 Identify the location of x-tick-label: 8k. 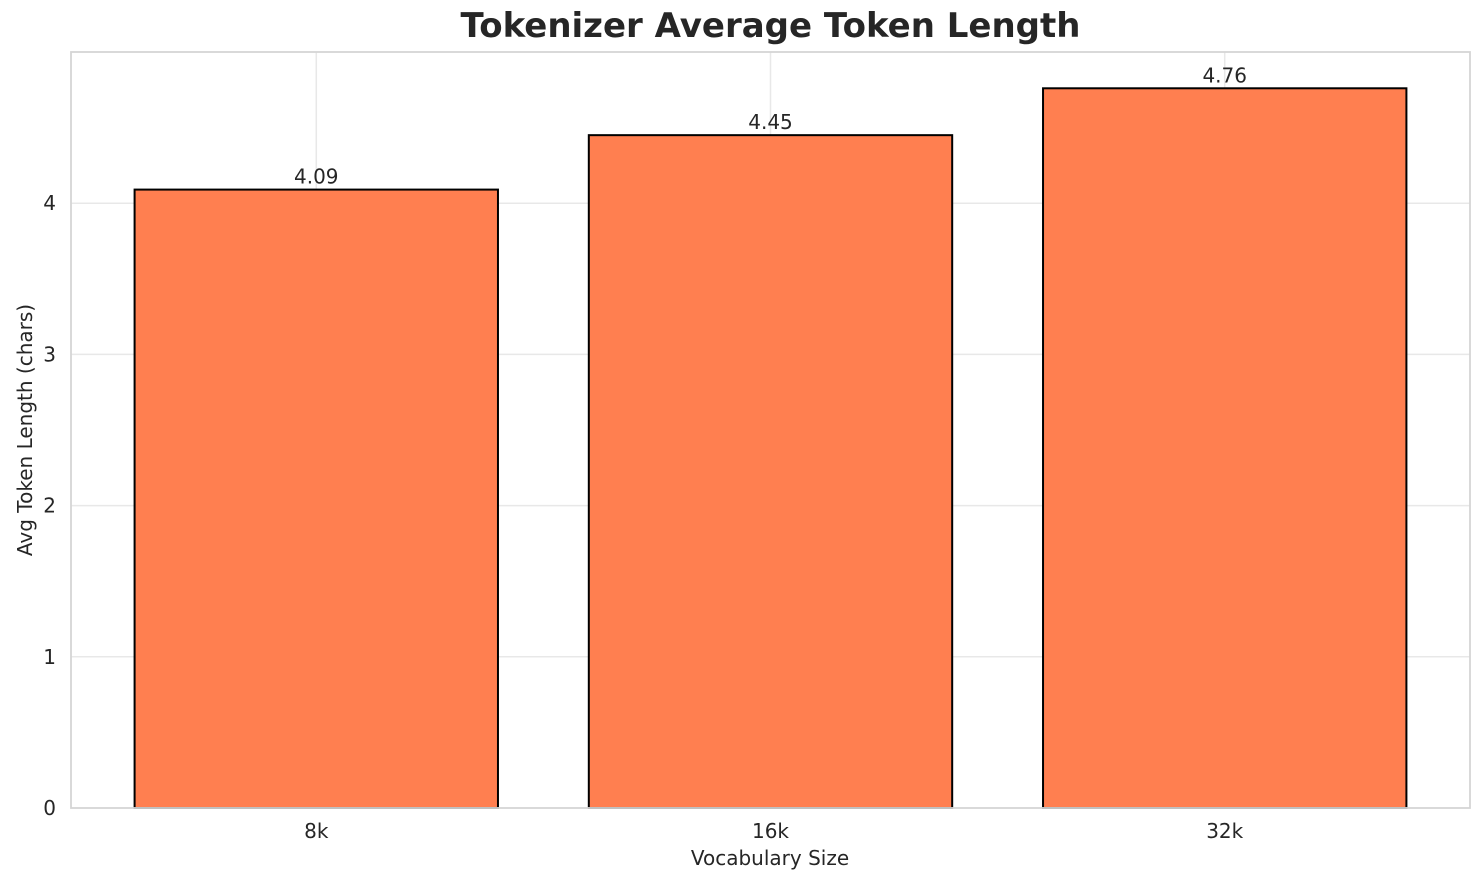
(316, 831).